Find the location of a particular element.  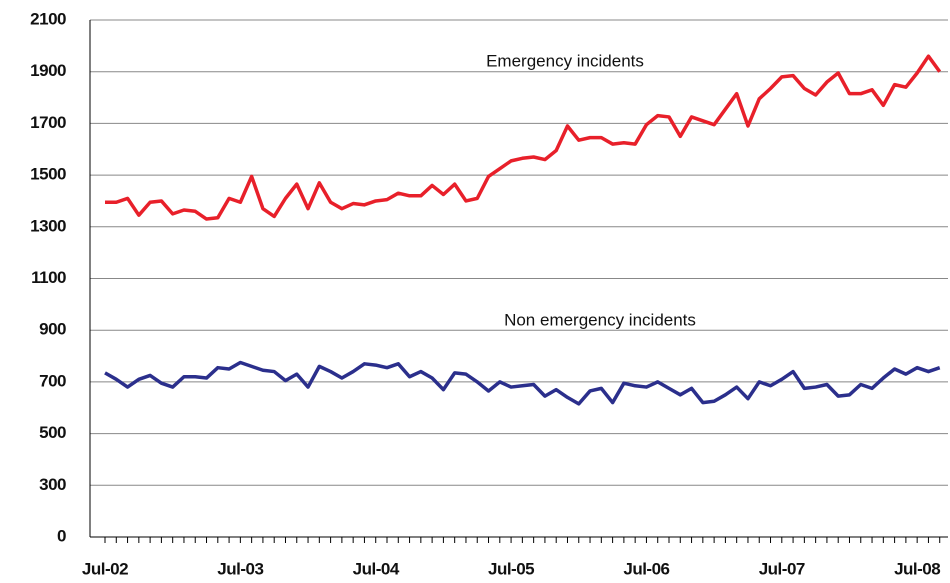

series-line is located at coordinates (522, 383).